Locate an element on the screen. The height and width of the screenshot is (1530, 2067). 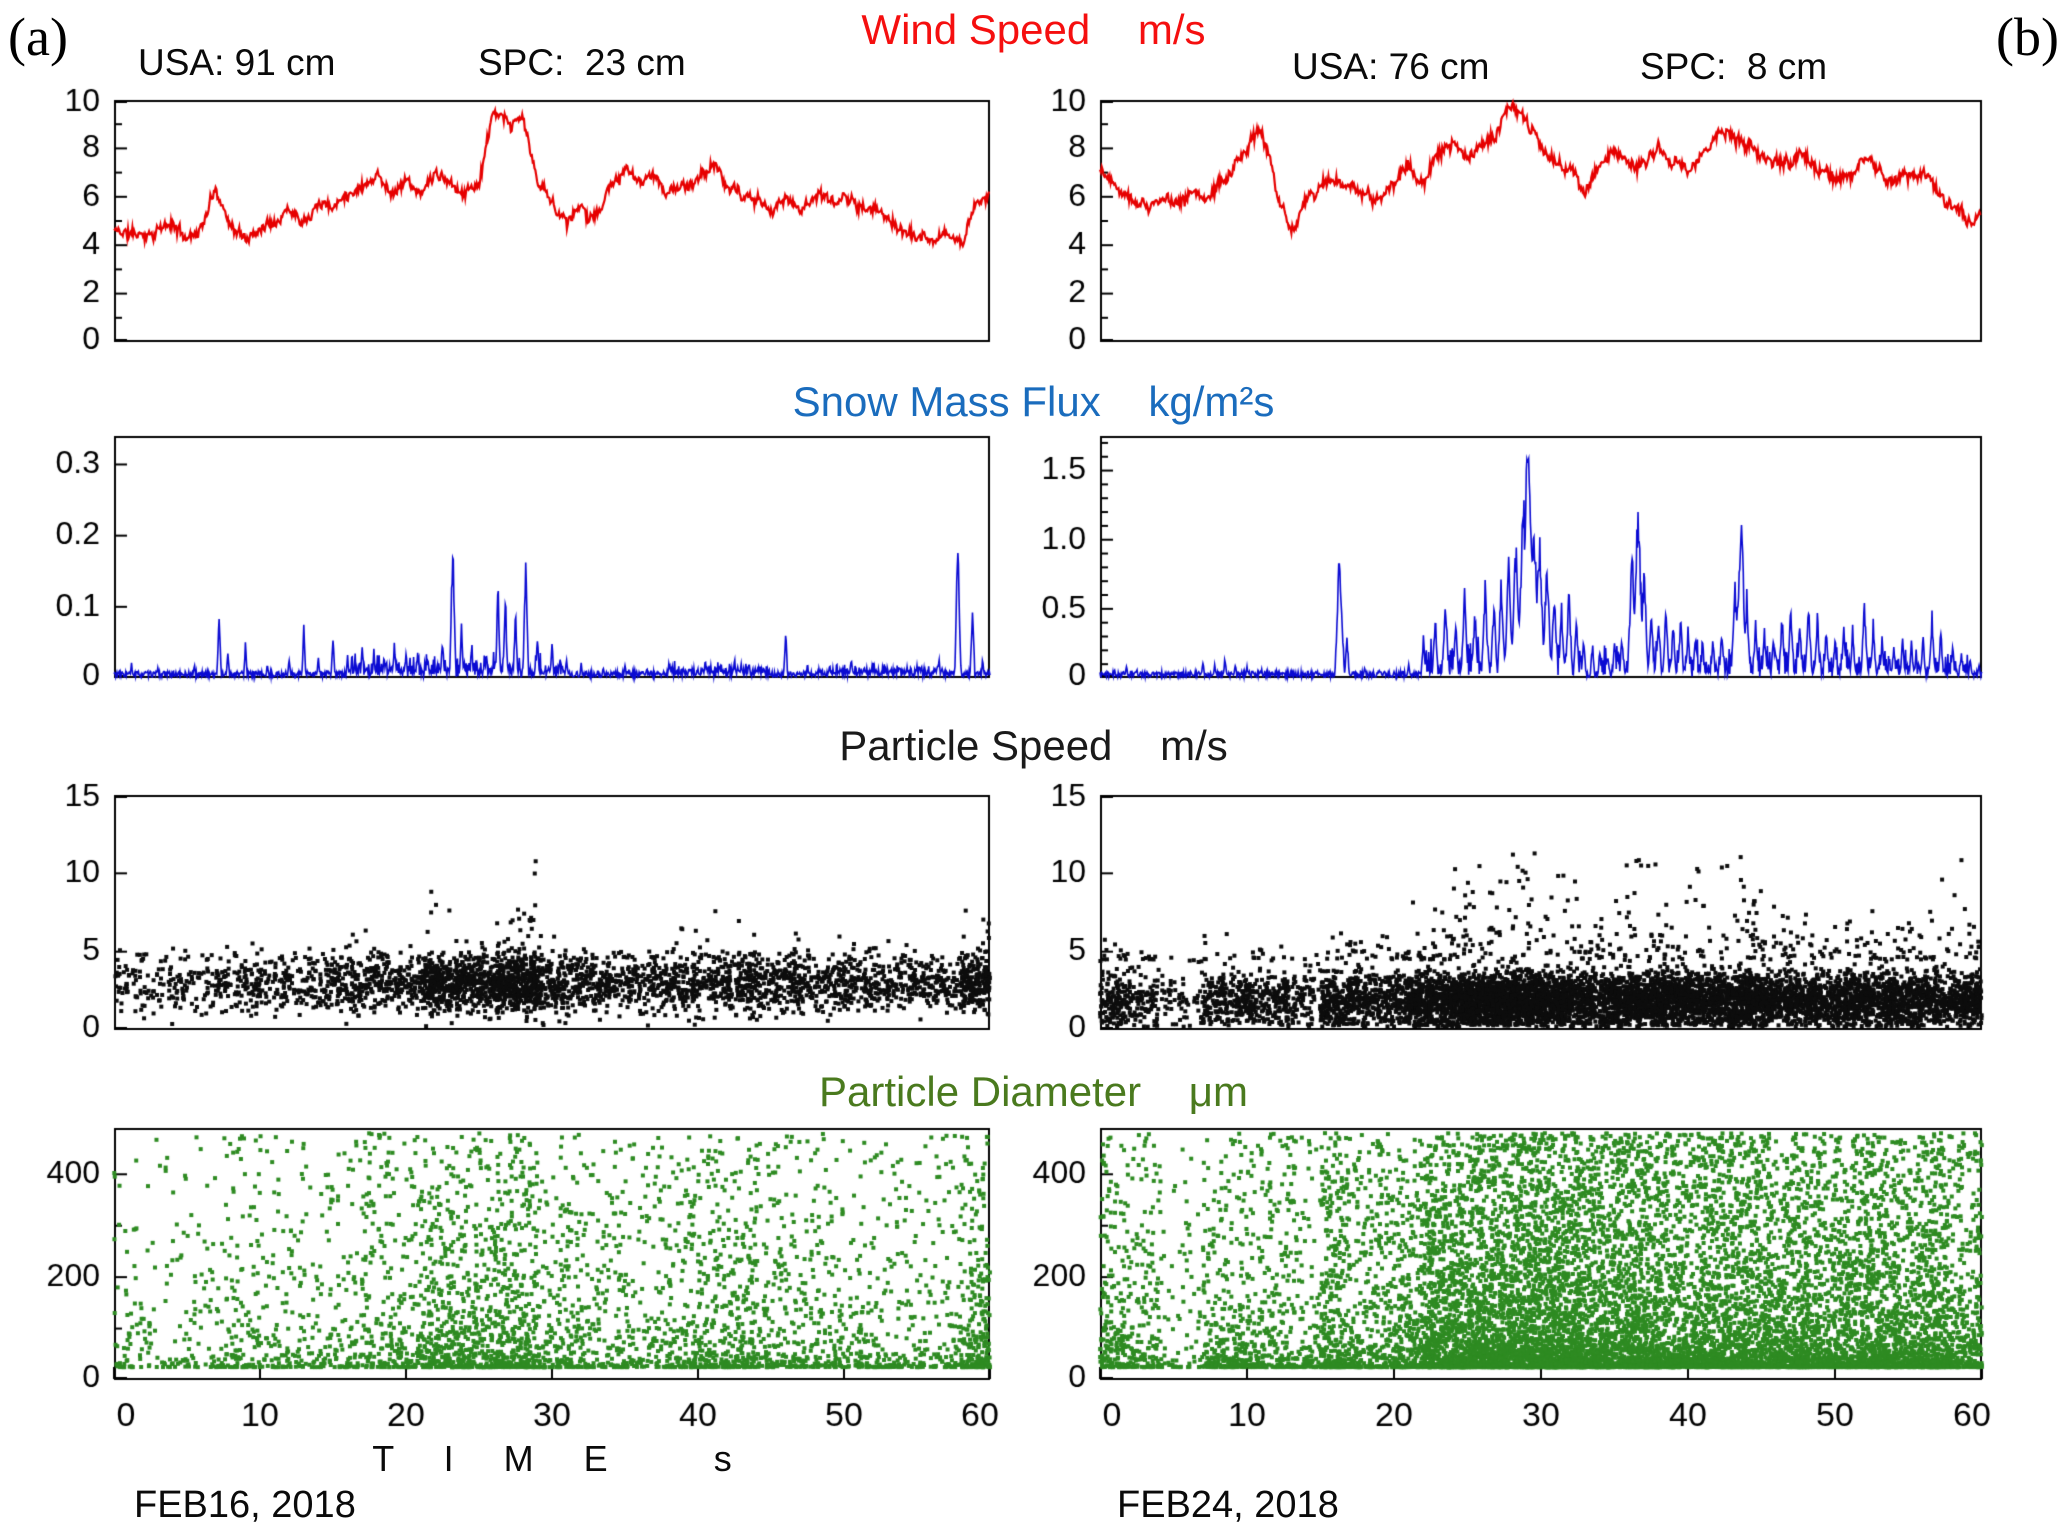
wind-speed-units: m/s is located at coordinates (1171, 29).